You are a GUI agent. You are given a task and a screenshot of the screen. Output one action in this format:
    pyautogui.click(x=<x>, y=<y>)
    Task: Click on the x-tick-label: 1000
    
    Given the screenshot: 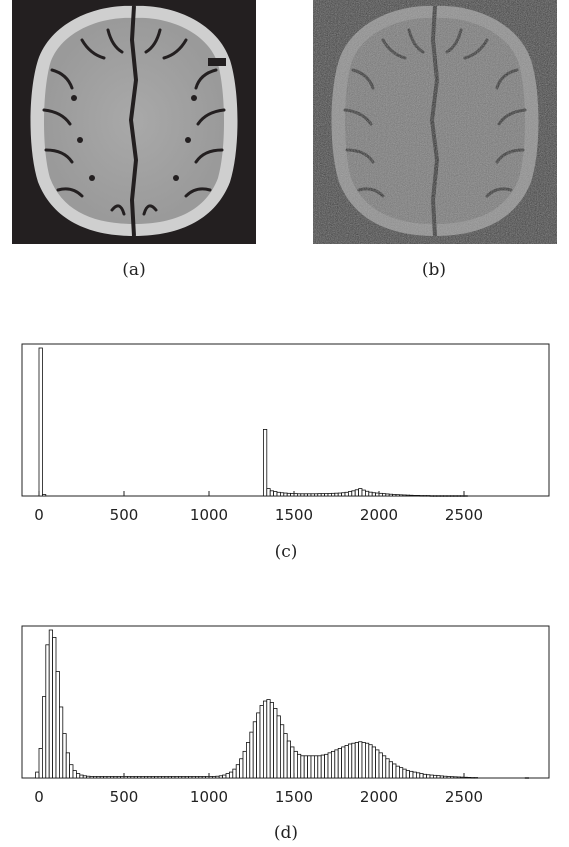 What is the action you would take?
    pyautogui.click(x=209, y=797)
    